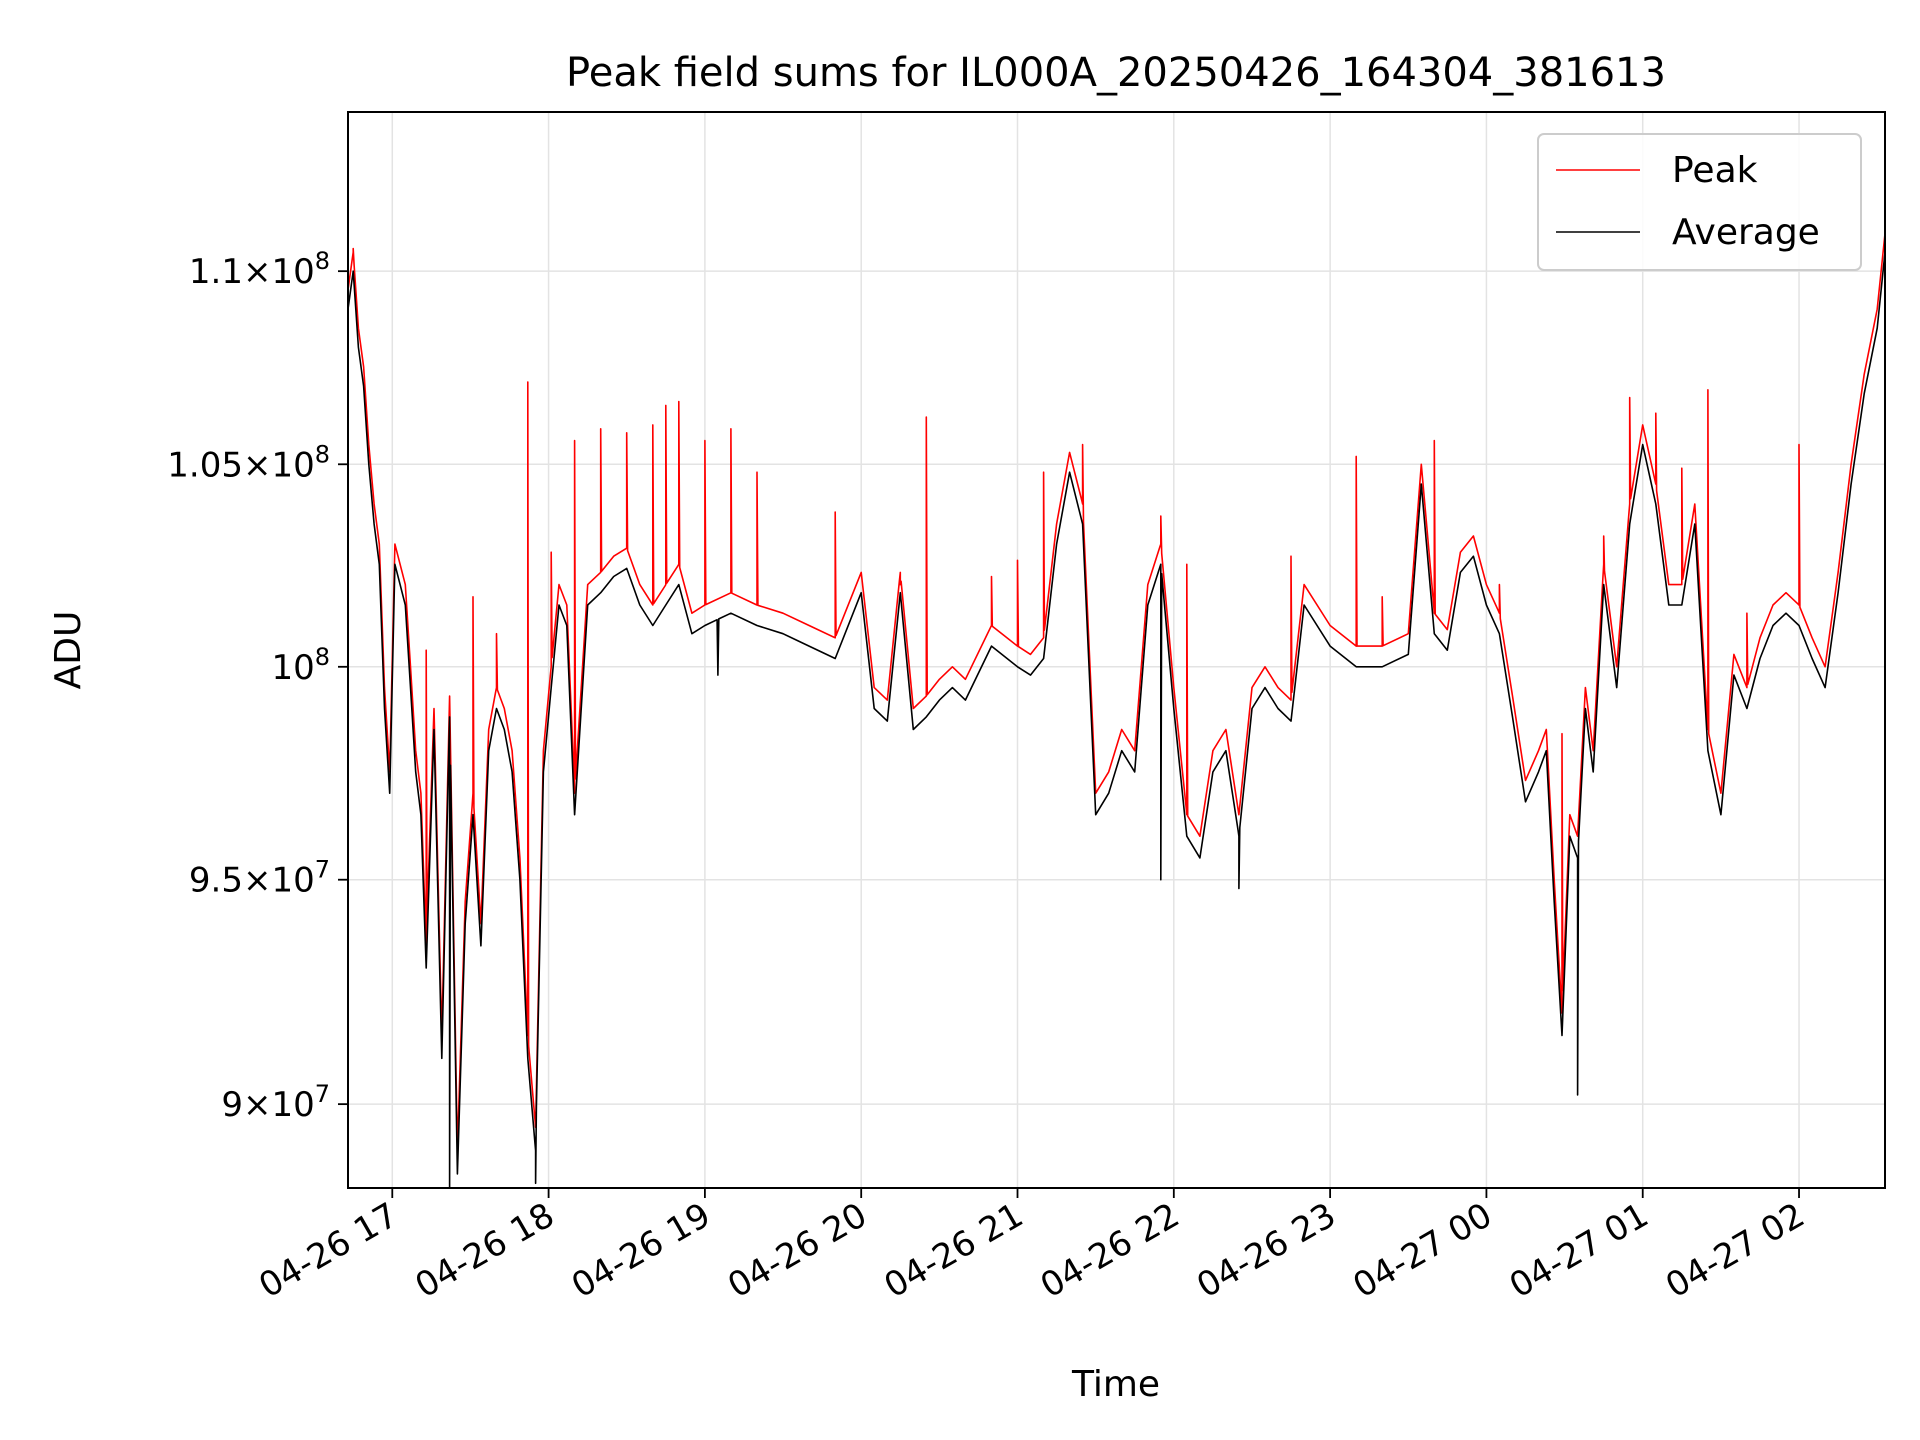  Describe the element at coordinates (68, 650) in the screenshot. I see `y-axis-label: ADU` at that location.